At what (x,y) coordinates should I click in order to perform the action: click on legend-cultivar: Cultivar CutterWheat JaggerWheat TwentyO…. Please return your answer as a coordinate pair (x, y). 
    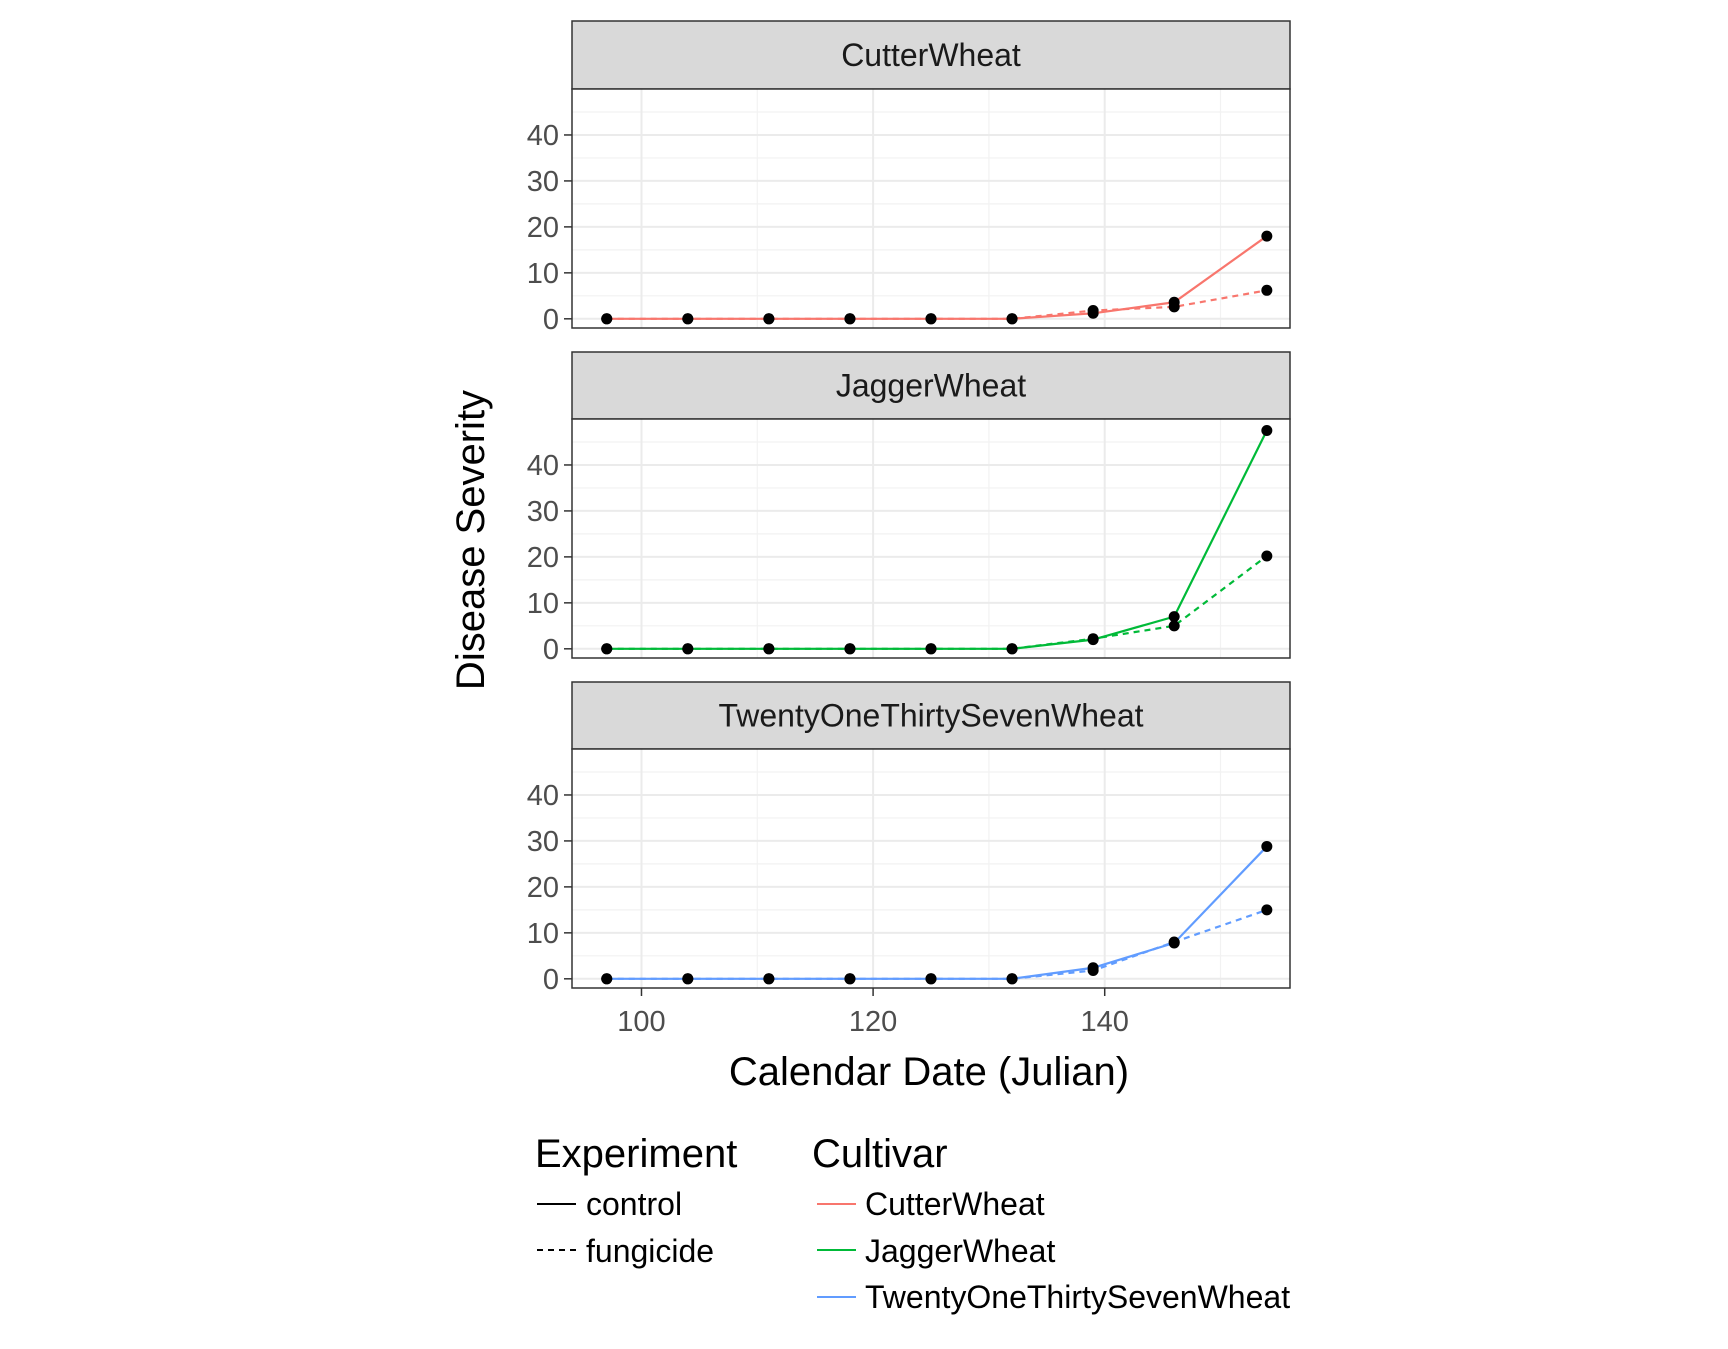
    Looking at the image, I should click on (1051, 1223).